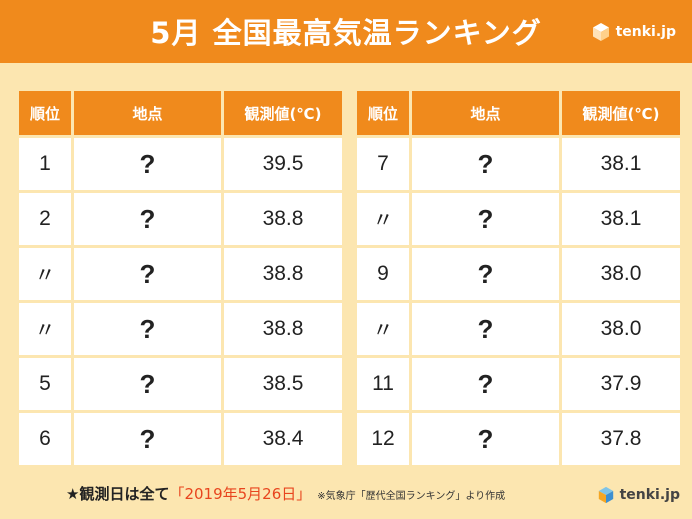 The height and width of the screenshot is (519, 692). Describe the element at coordinates (621, 384) in the screenshot. I see `value-cell: 37.9` at that location.